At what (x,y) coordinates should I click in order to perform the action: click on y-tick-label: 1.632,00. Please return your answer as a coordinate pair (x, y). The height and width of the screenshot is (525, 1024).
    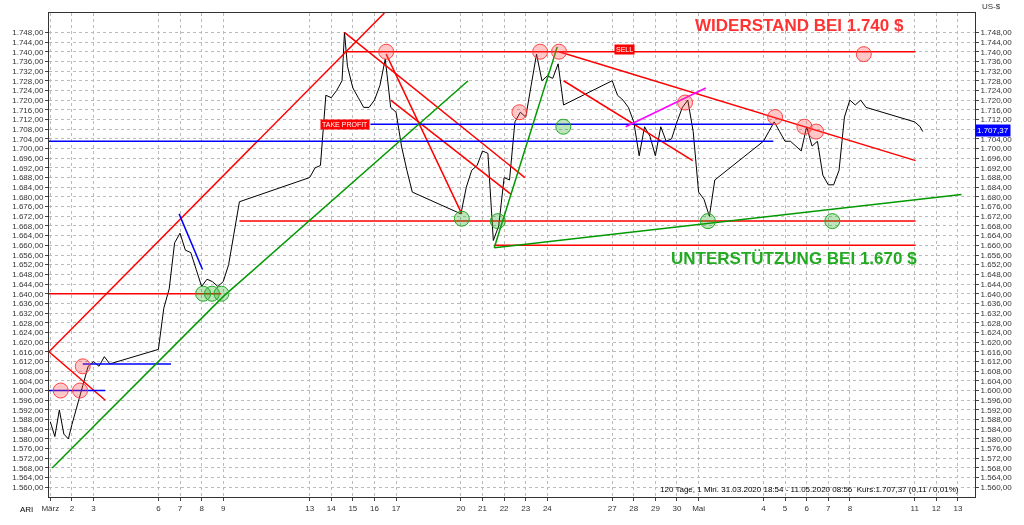
    Looking at the image, I should click on (28, 313).